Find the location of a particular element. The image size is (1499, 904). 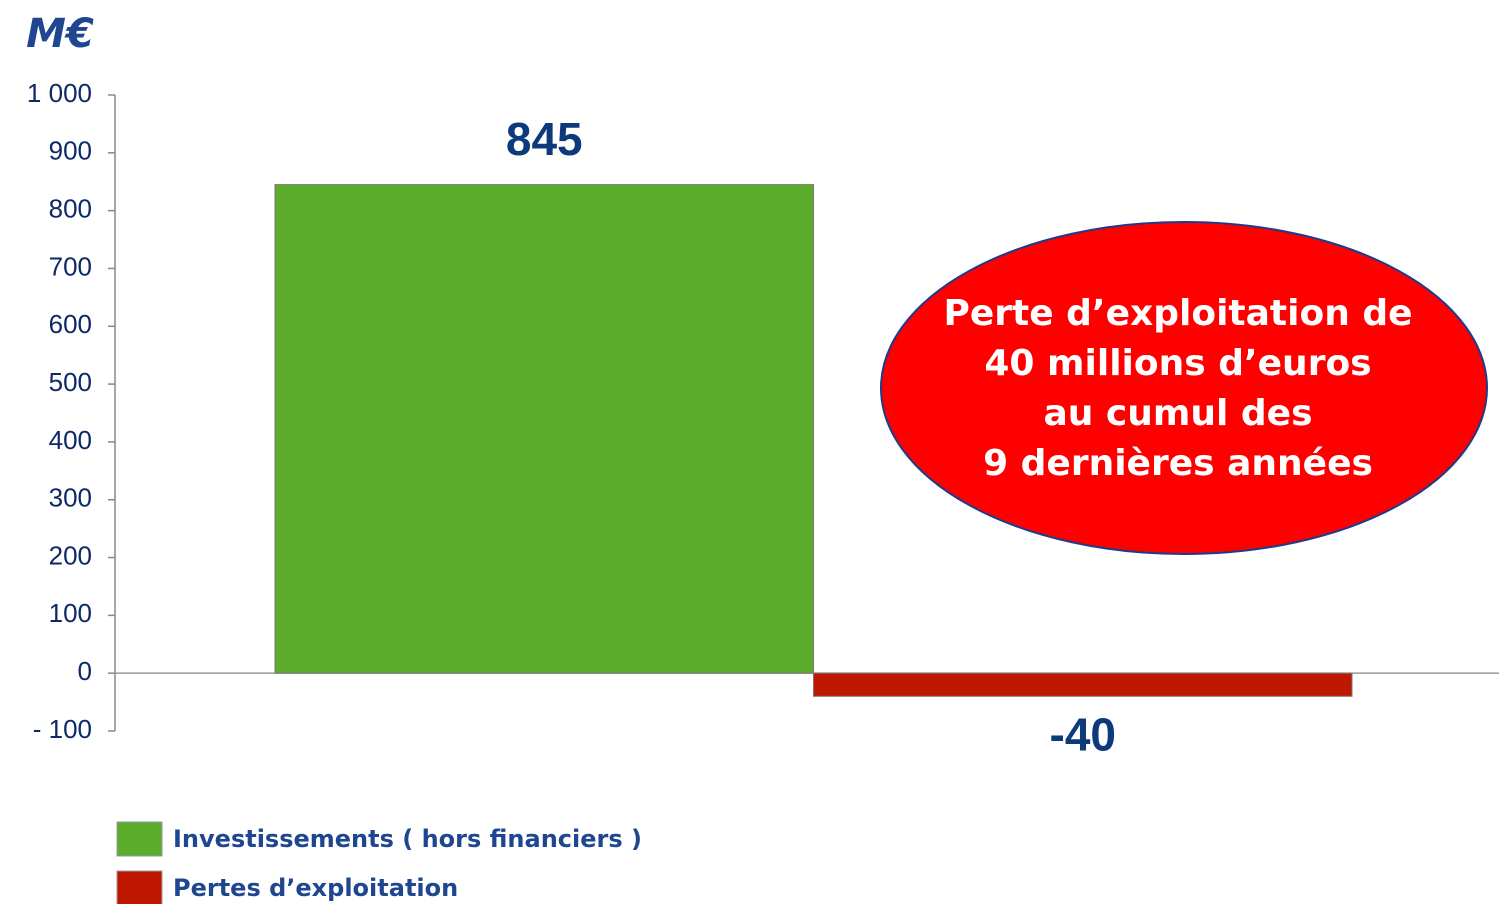

value-label: 845 is located at coordinates (544, 139).